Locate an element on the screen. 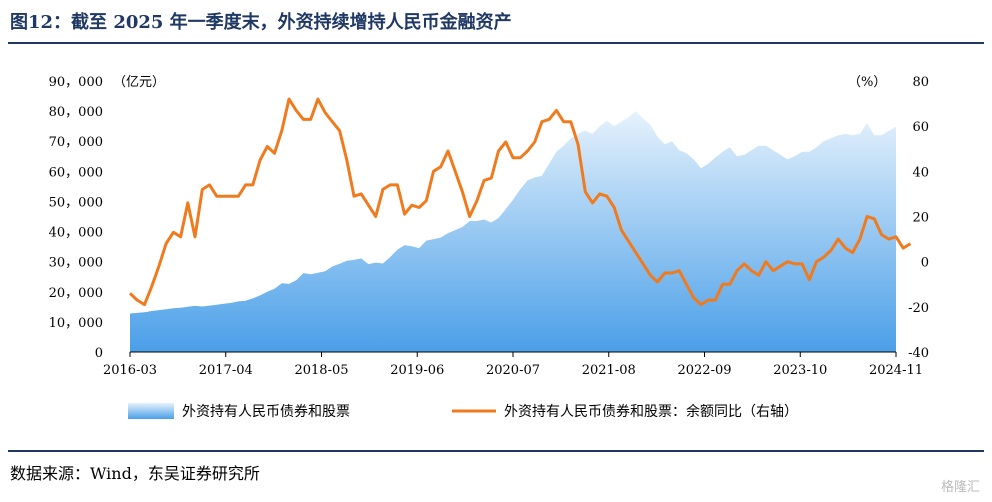 The height and width of the screenshot is (502, 992). left-tick-label: 0 is located at coordinates (99, 353).